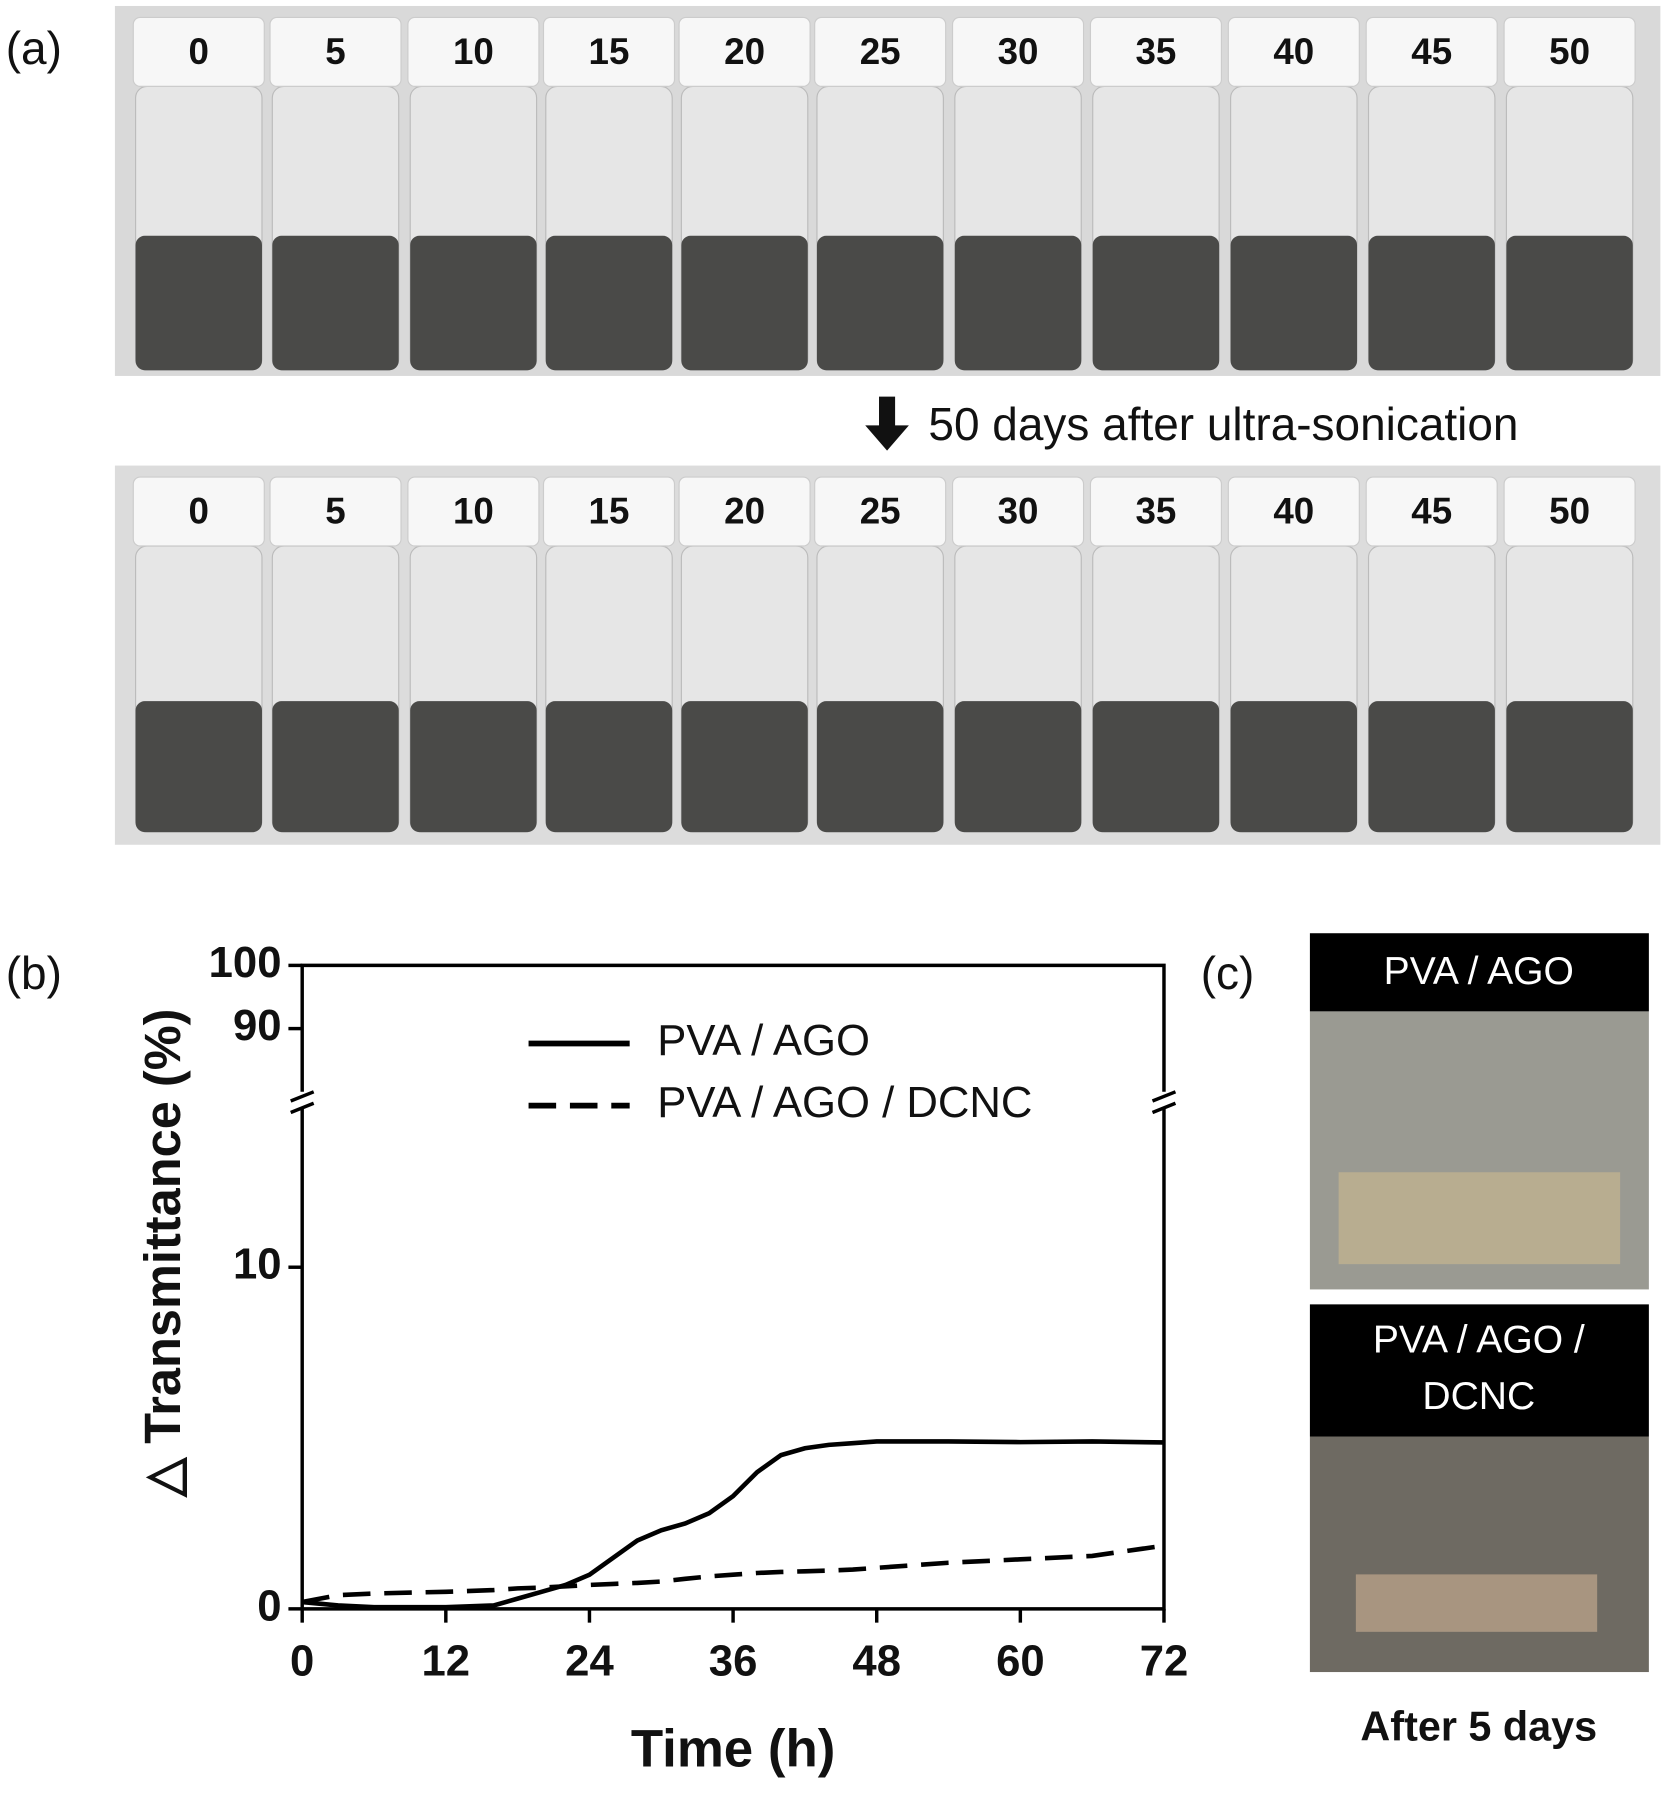 This screenshot has height=1809, width=1673. What do you see at coordinates (1479, 1554) in the screenshot?
I see `photo-c-bottom` at bounding box center [1479, 1554].